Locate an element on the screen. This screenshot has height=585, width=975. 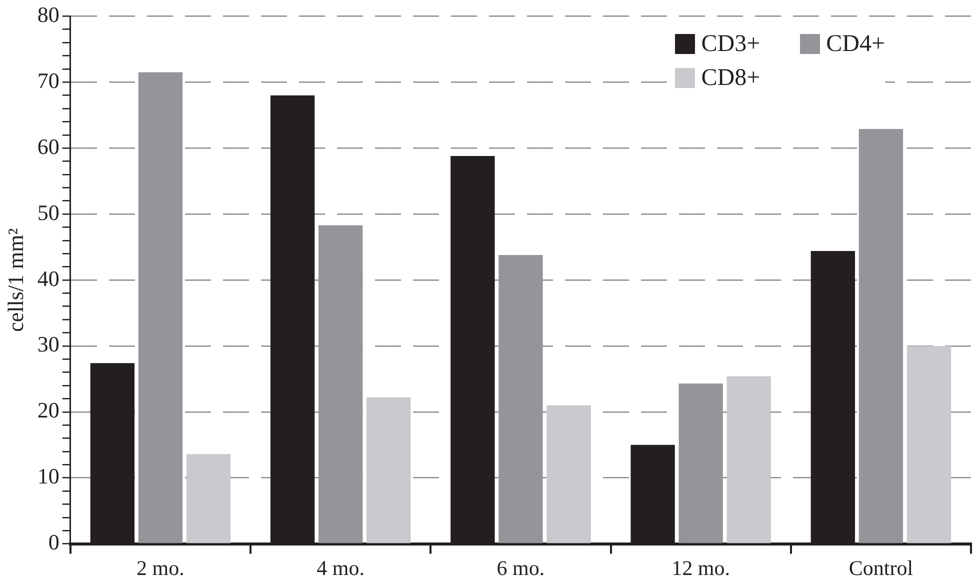
y-tick-label: 70 is located at coordinates (48, 80).